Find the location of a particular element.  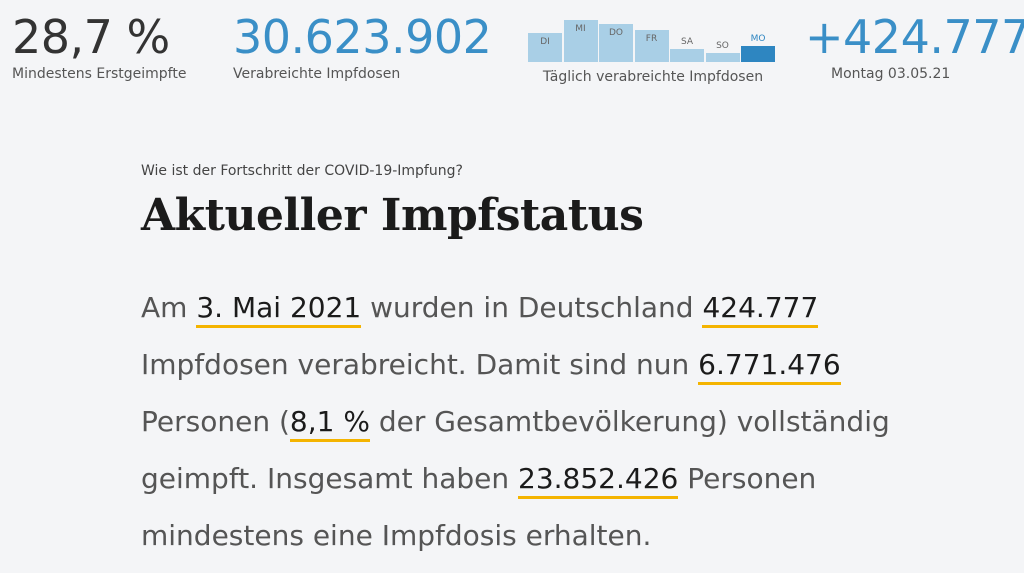

stat-total-doses-label: Verabreichte Impfdosen is located at coordinates (317, 74).